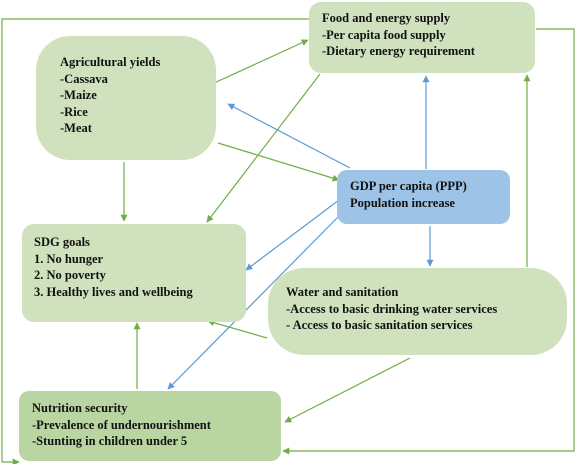 The height and width of the screenshot is (464, 580). What do you see at coordinates (76, 128) in the screenshot?
I see `agricultural-yields-item: -Meat` at bounding box center [76, 128].